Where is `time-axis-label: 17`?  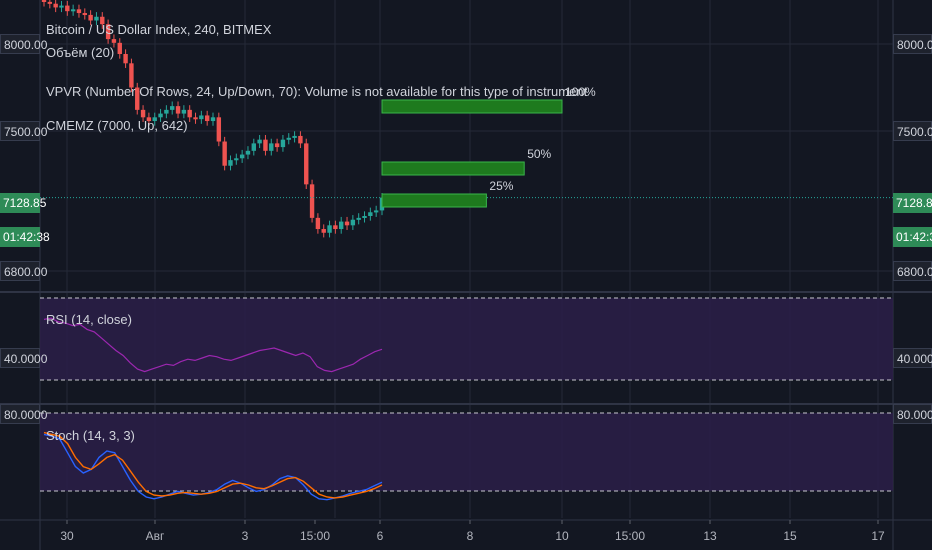 time-axis-label: 17 is located at coordinates (878, 536).